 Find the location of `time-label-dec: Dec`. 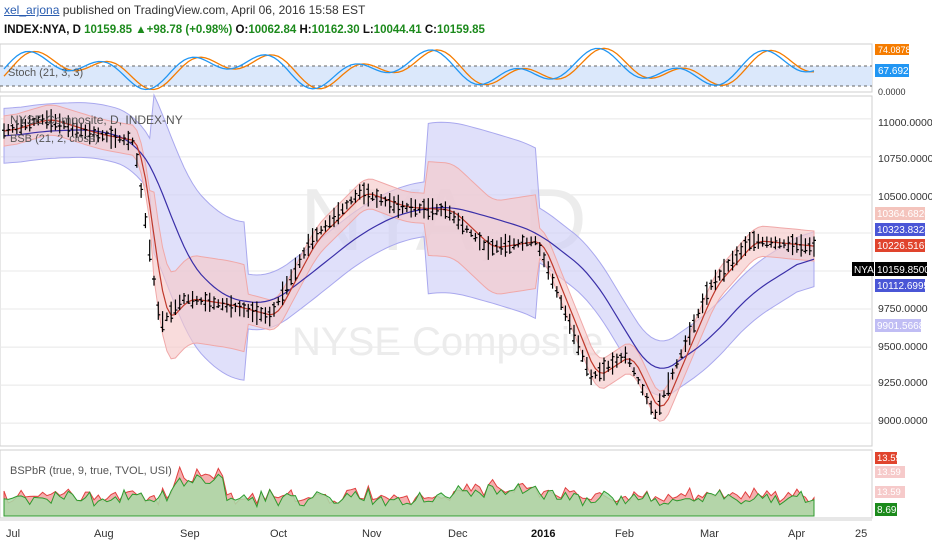

time-label-dec: Dec is located at coordinates (458, 534).